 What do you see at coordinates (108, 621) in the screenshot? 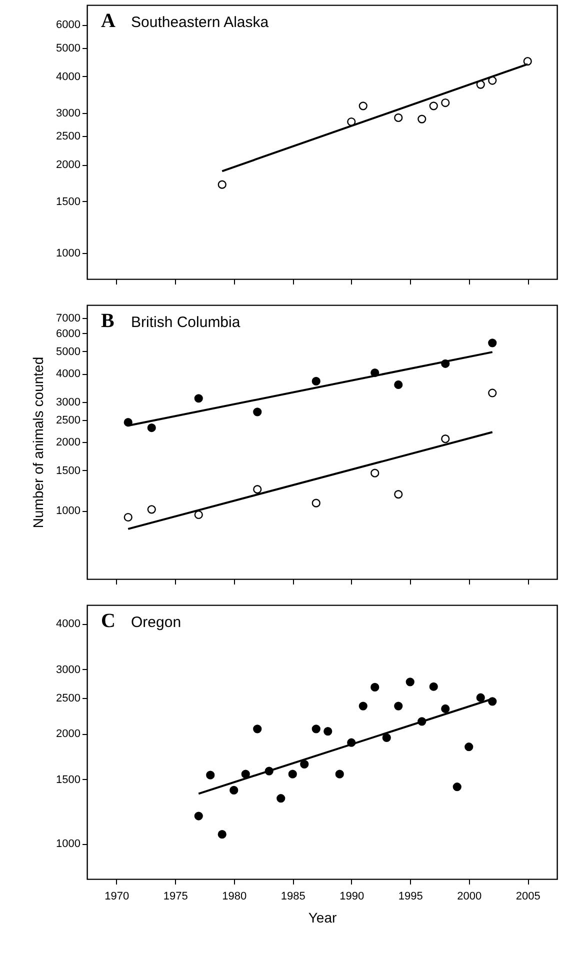
I see `chart-title: C` at bounding box center [108, 621].